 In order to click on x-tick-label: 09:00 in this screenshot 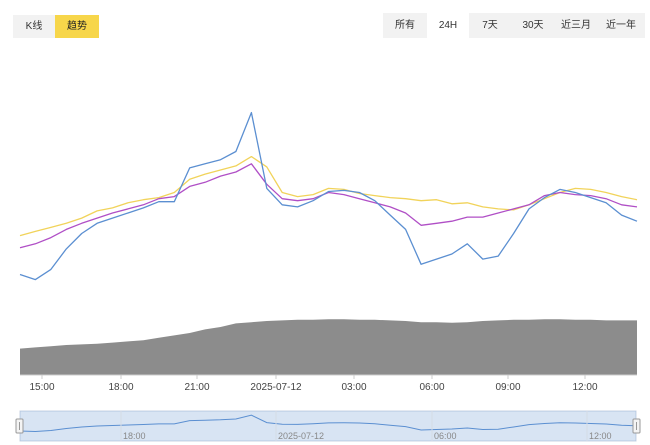, I will do `click(507, 387)`.